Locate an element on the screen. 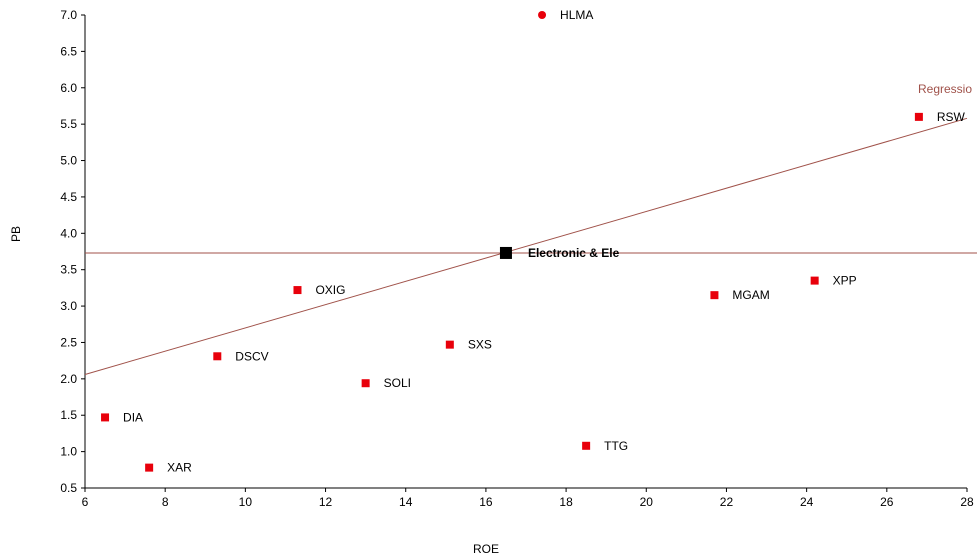 The width and height of the screenshot is (977, 559). y-tick-label: 1.5 is located at coordinates (68, 415).